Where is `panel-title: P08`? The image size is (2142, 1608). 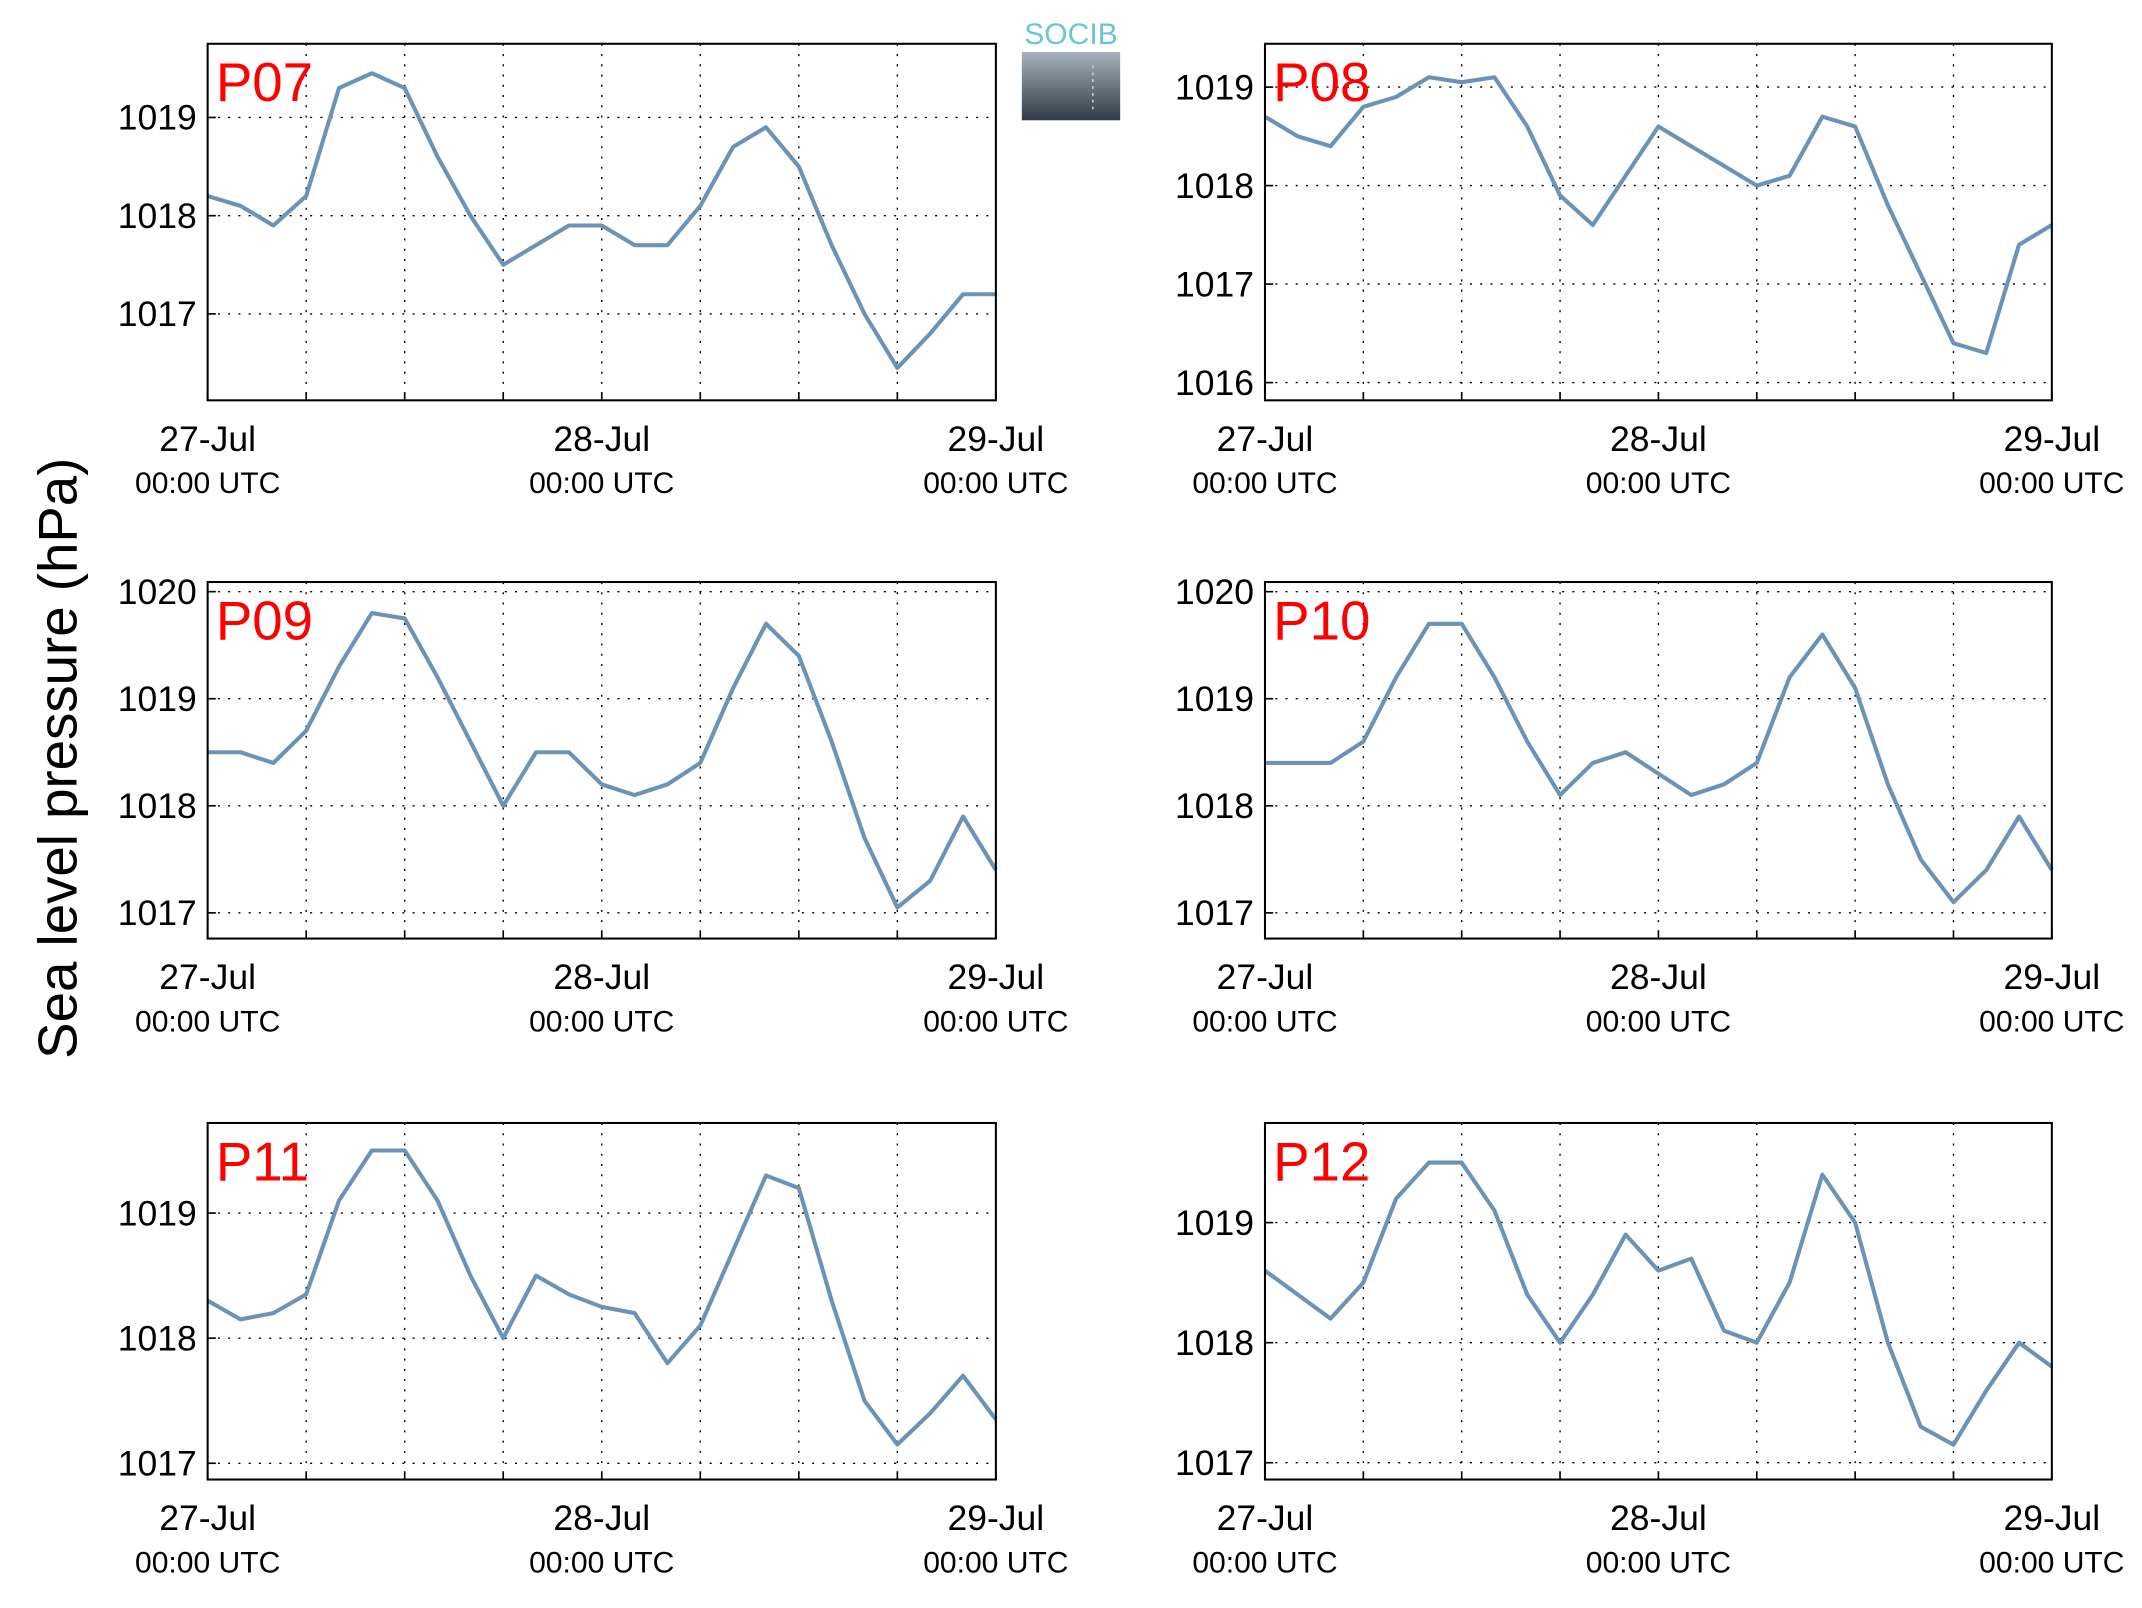
panel-title: P08 is located at coordinates (1321, 82).